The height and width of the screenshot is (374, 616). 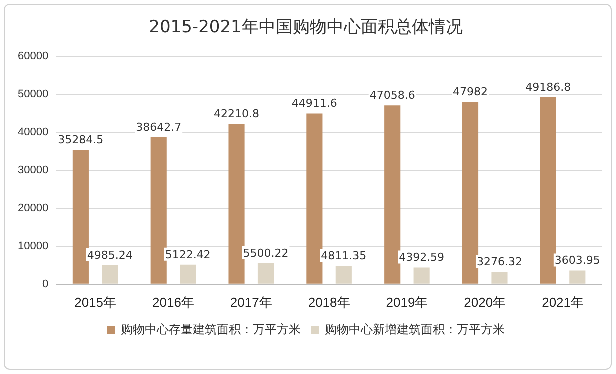 What do you see at coordinates (33, 94) in the screenshot?
I see `y-tick-label: 50000` at bounding box center [33, 94].